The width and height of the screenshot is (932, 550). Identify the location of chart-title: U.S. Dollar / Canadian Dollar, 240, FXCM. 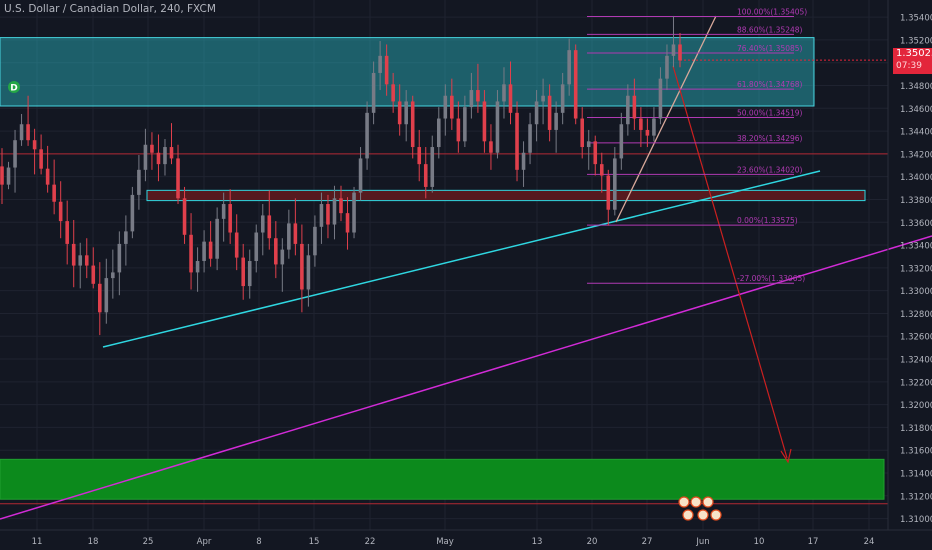
(110, 9).